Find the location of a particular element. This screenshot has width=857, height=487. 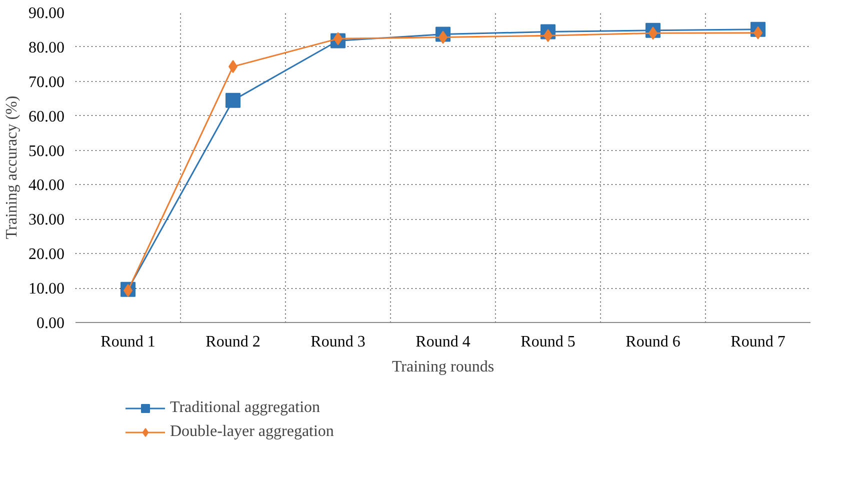

x-tick-label: Round 5 is located at coordinates (548, 342).